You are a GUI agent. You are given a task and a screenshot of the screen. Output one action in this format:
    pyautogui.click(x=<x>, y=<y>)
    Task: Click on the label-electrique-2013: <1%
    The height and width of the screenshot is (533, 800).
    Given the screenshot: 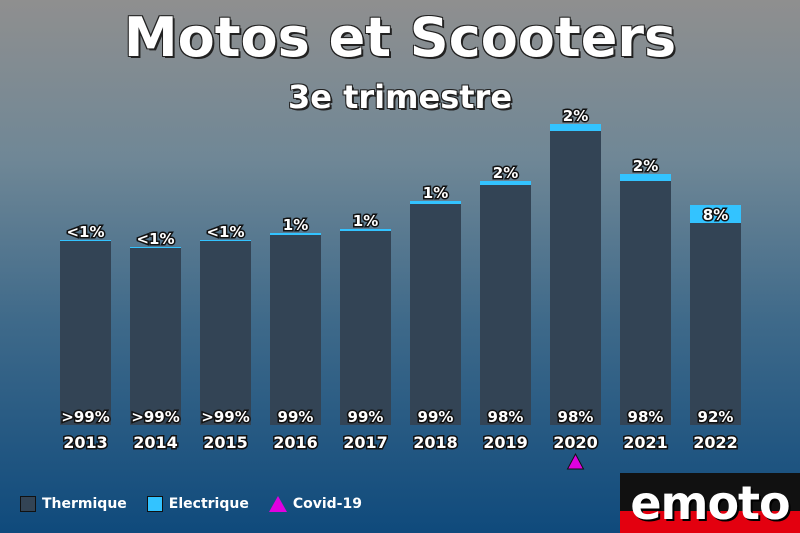 What is the action you would take?
    pyautogui.click(x=85, y=232)
    